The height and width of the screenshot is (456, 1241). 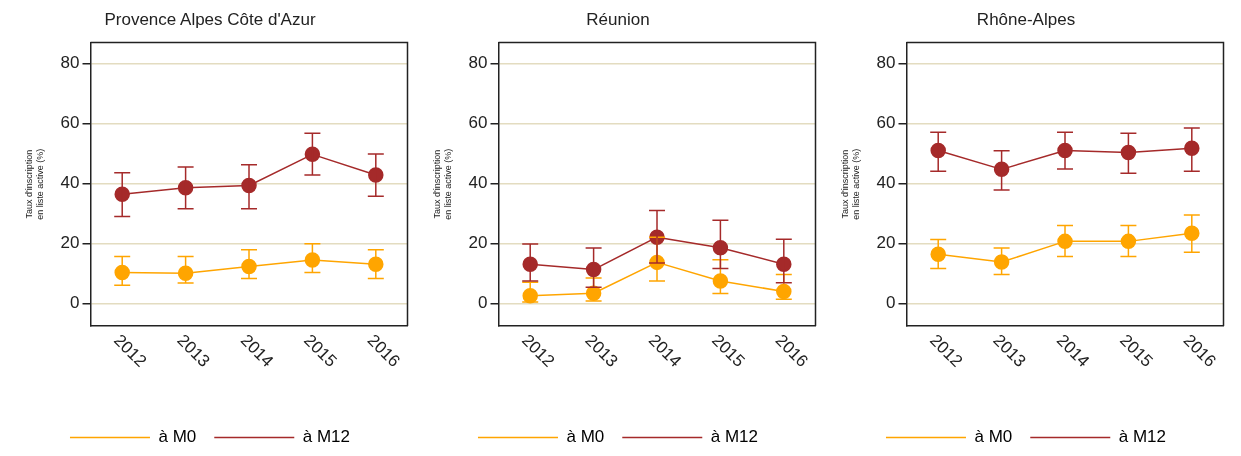 What do you see at coordinates (618, 19) in the screenshot?
I see `chart-title: Réunion` at bounding box center [618, 19].